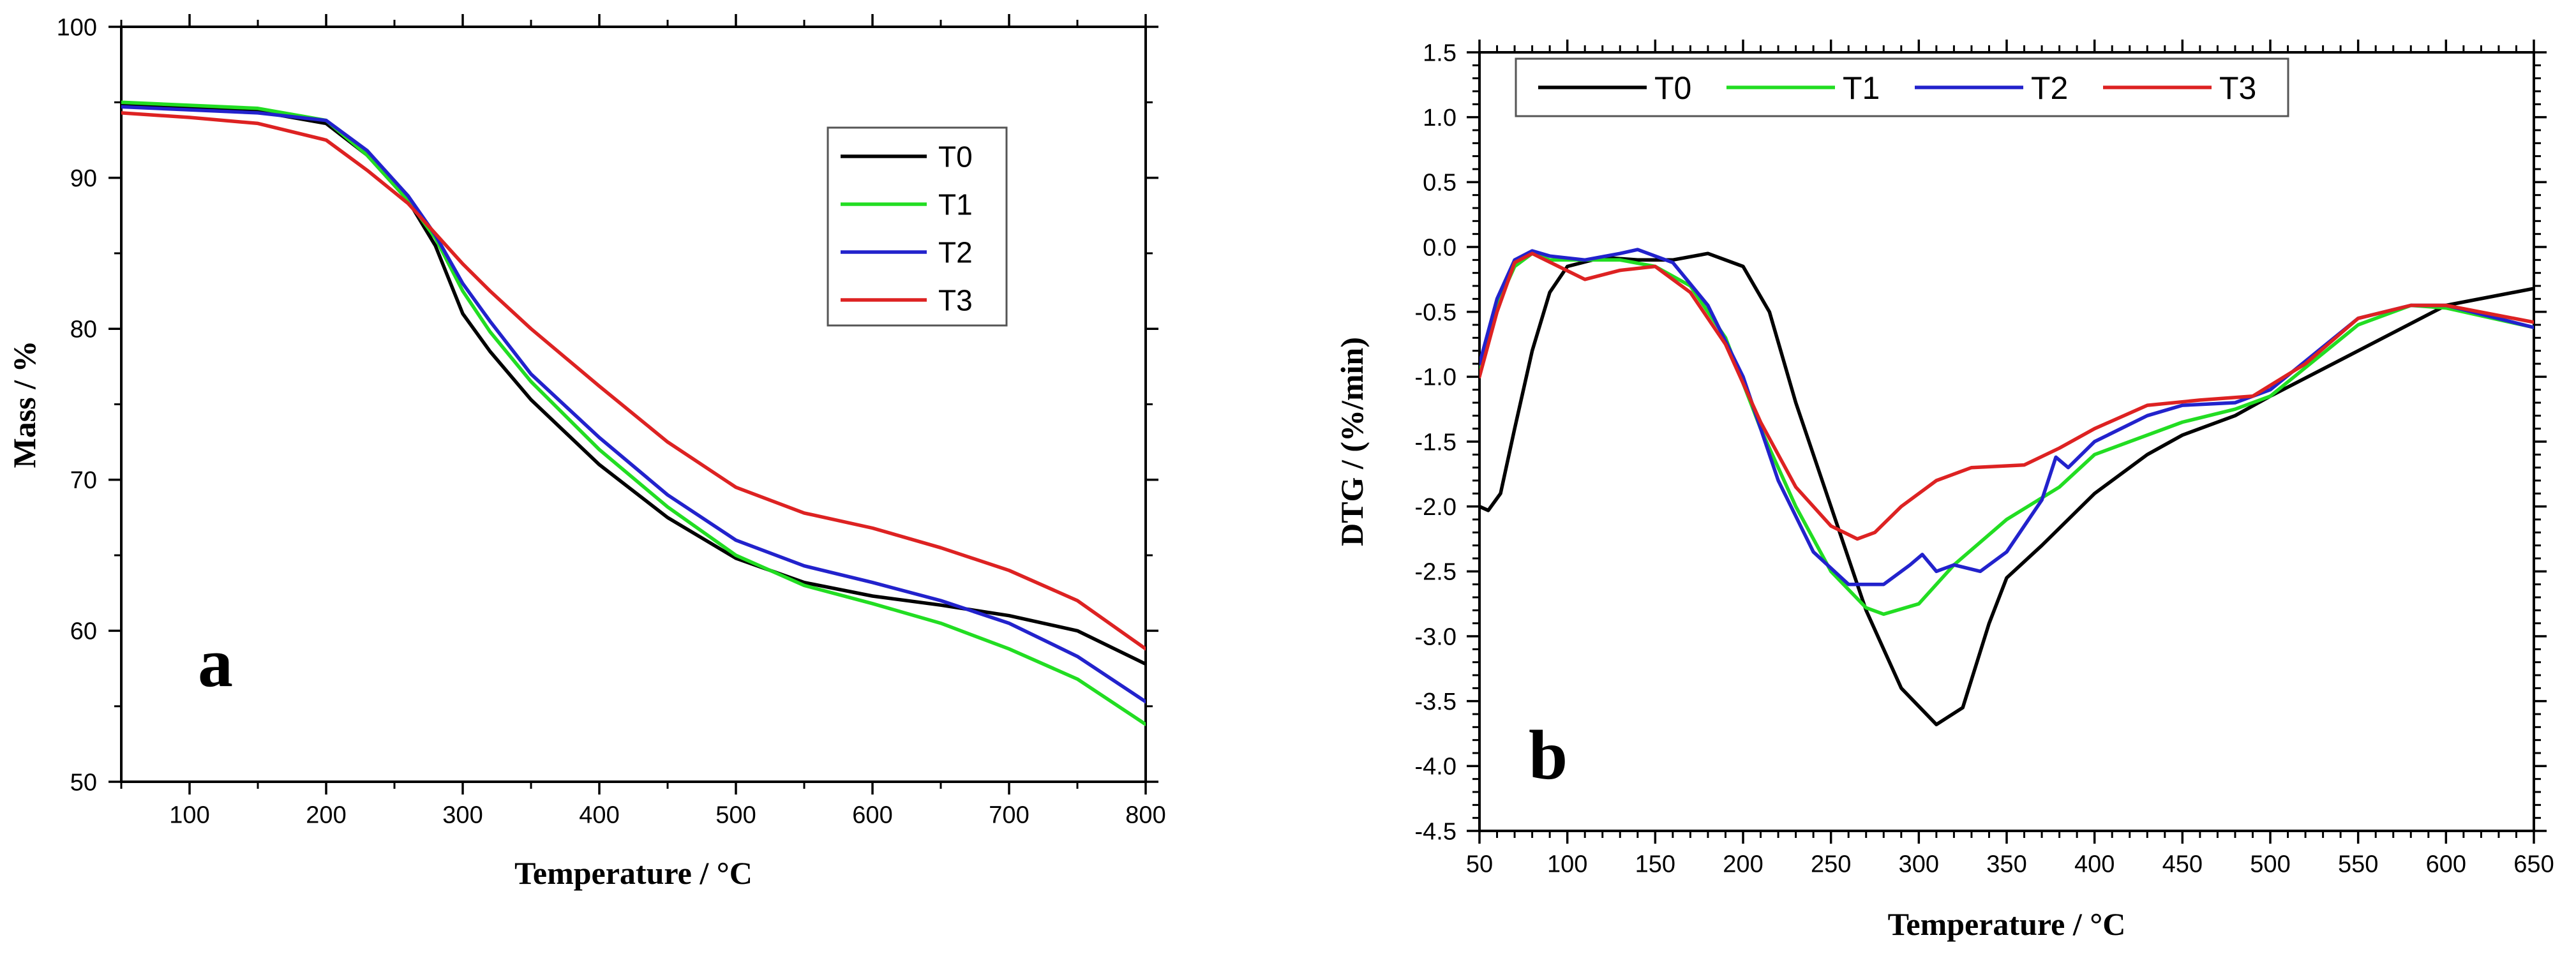 The height and width of the screenshot is (963, 2576). Describe the element at coordinates (633, 873) in the screenshot. I see `panel-a-x-axis-title: Temperature / °C` at that location.